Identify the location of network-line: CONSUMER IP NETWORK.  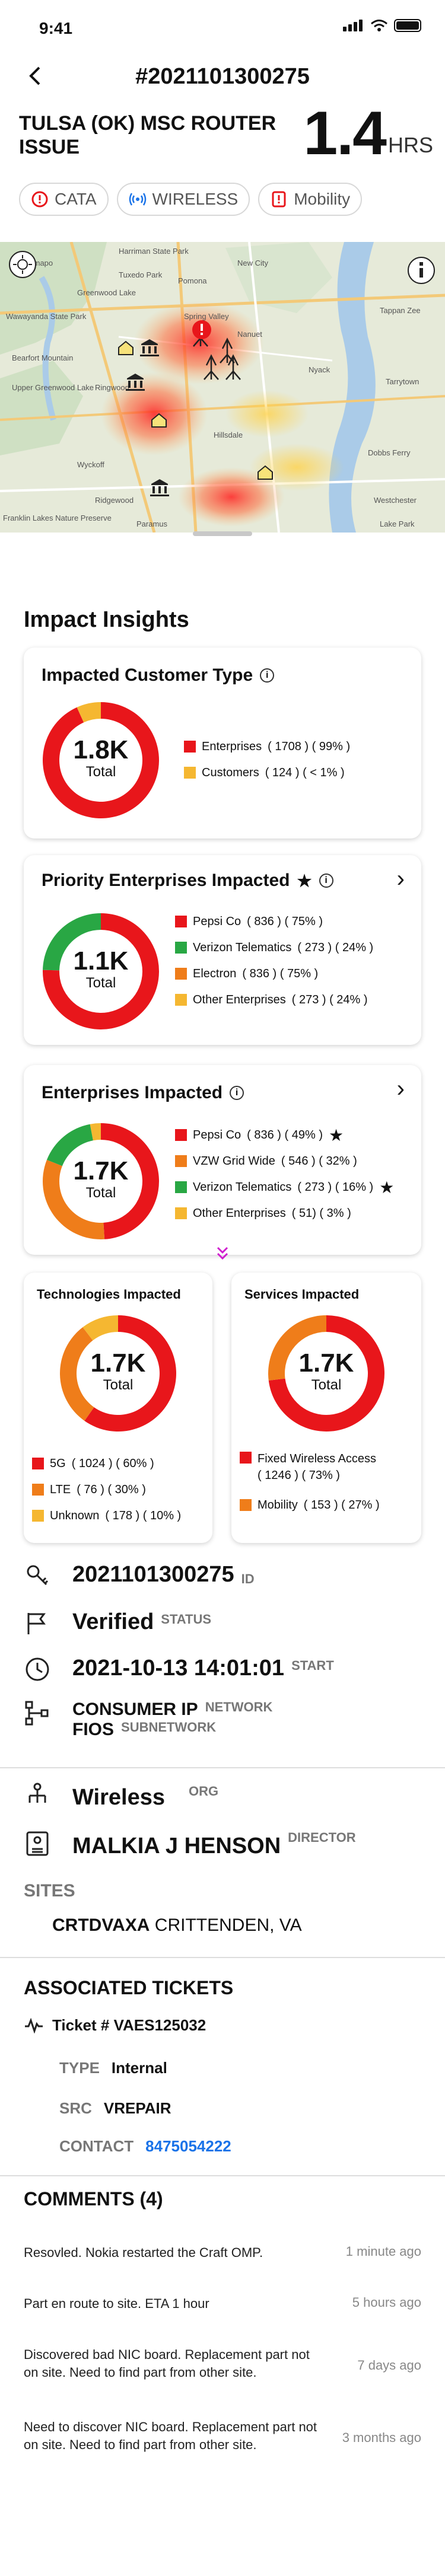
(172, 1710).